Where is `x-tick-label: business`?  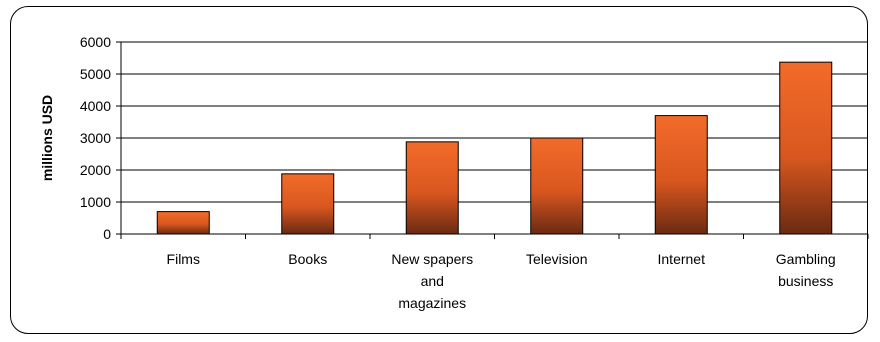
x-tick-label: business is located at coordinates (805, 281).